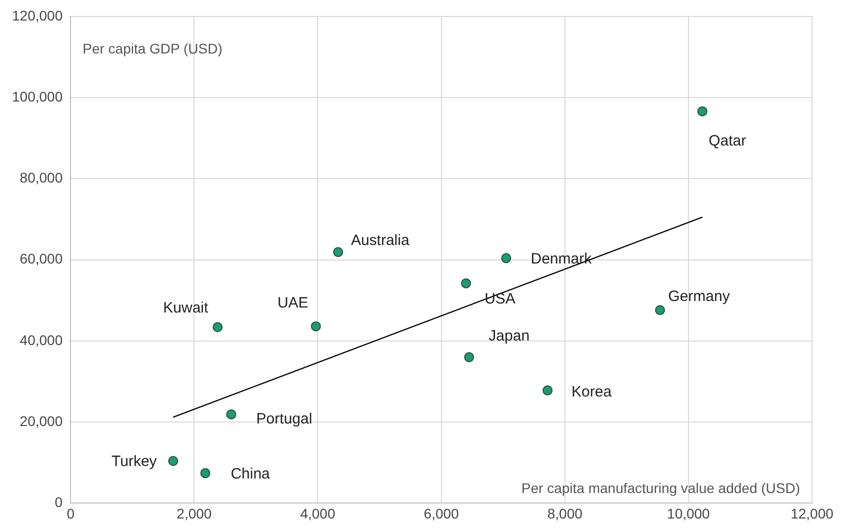 This screenshot has height=528, width=842. What do you see at coordinates (37, 96) in the screenshot?
I see `y-tick-label: 100,000` at bounding box center [37, 96].